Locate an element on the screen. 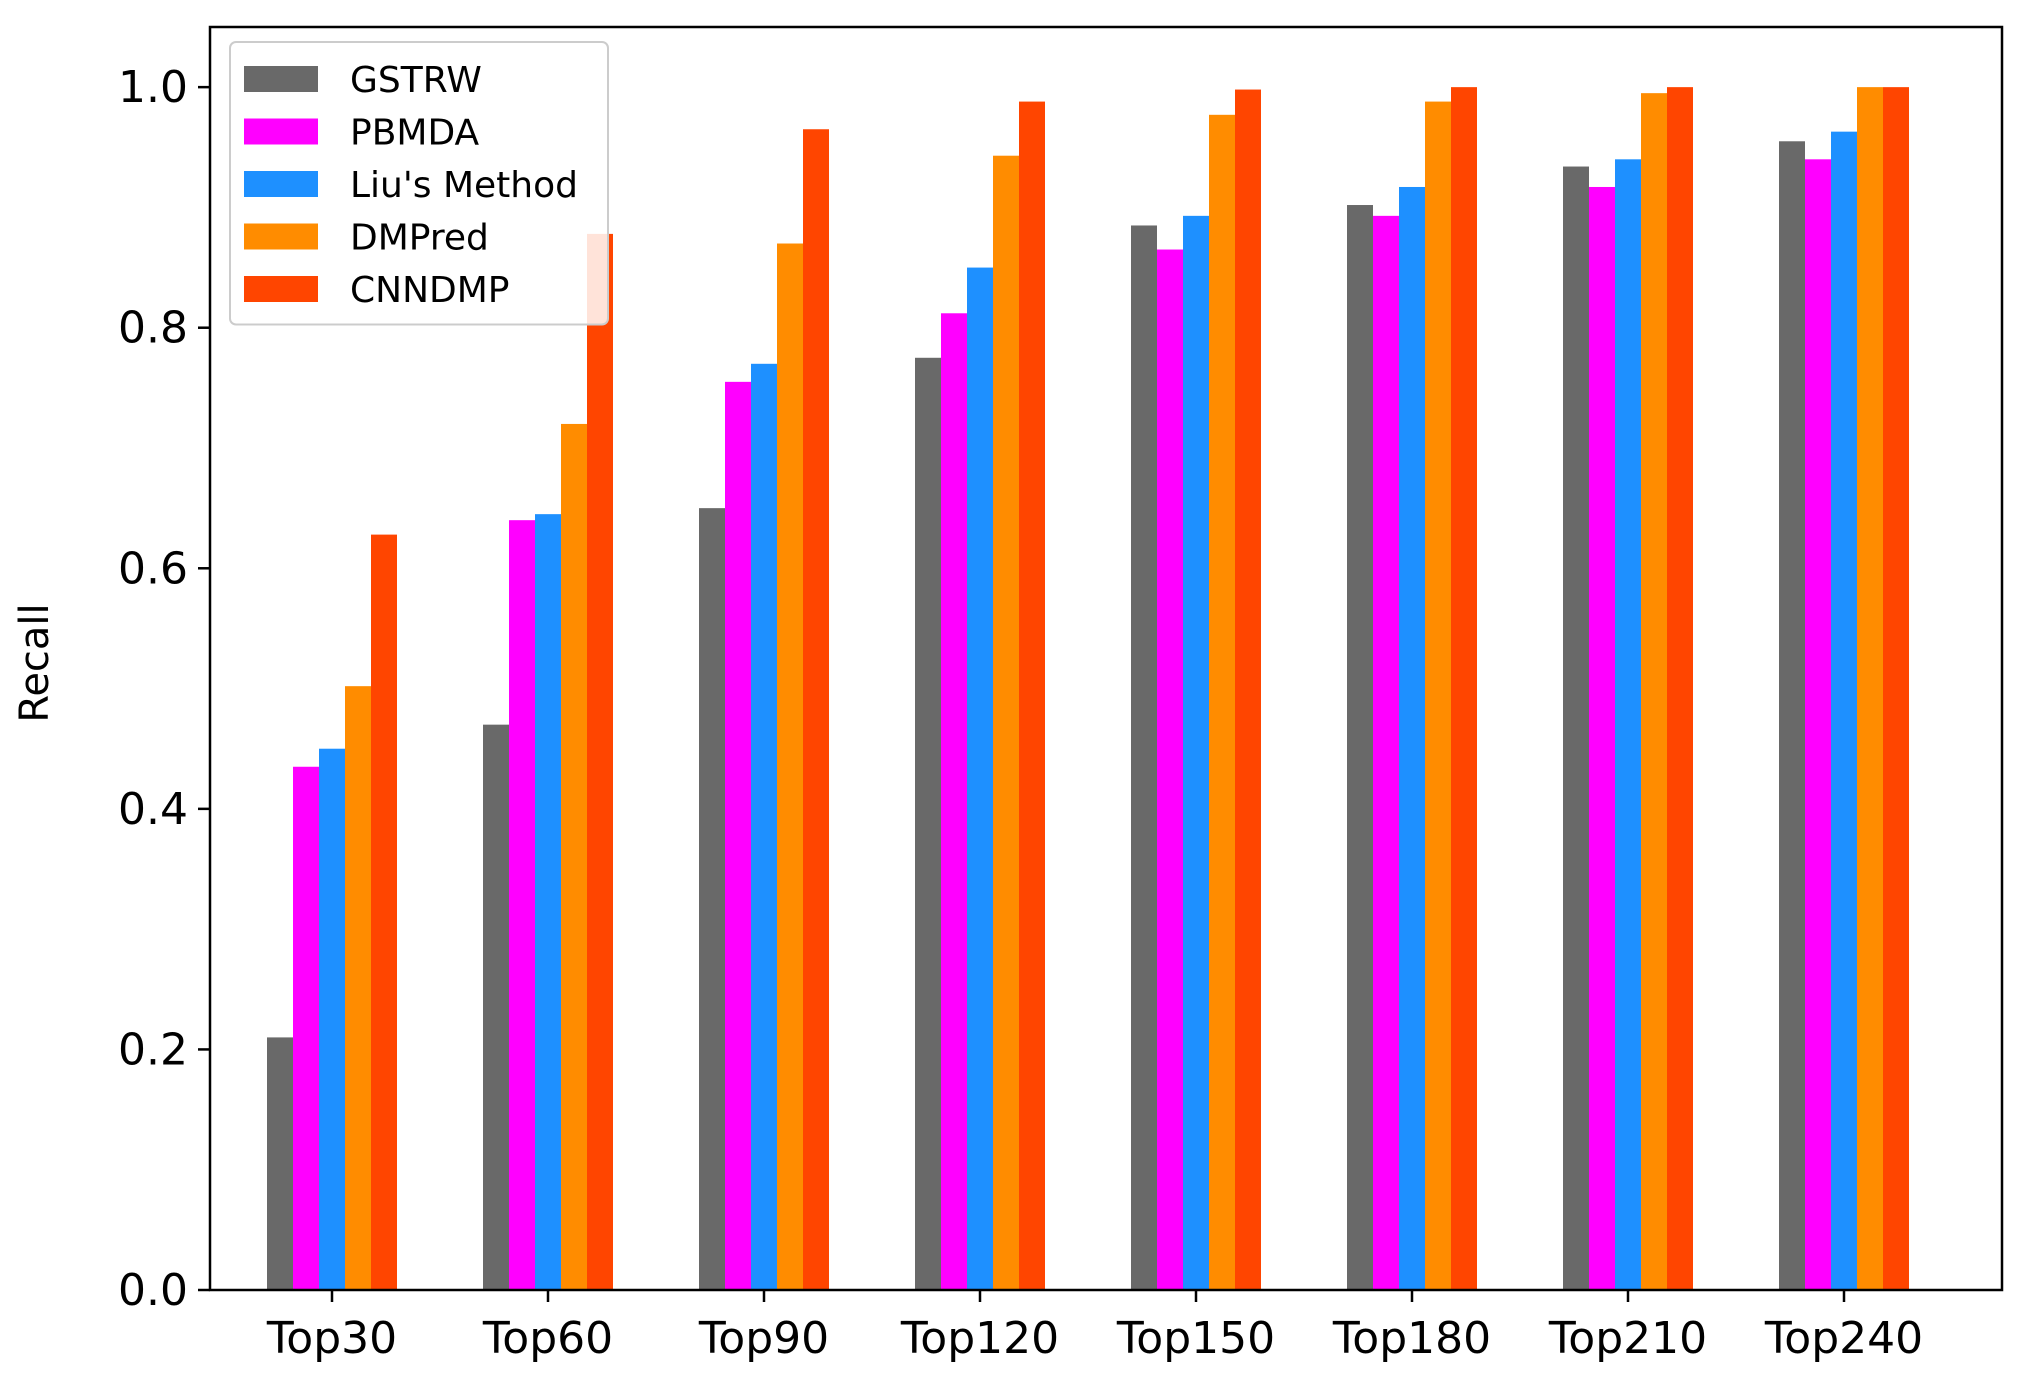 The width and height of the screenshot is (2040, 1389). x-tick-label: Top180 is located at coordinates (1411, 1338).